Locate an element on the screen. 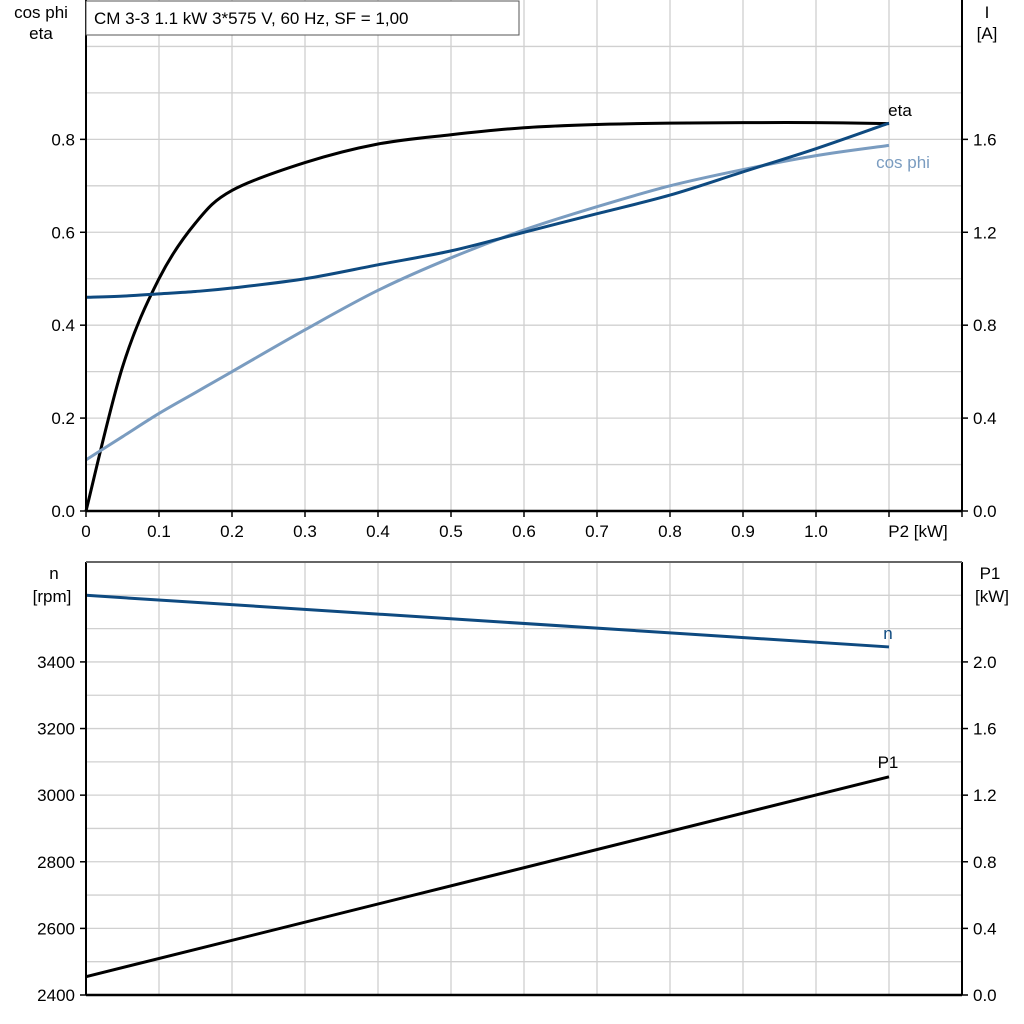  left-tick-label: 3000 is located at coordinates (56, 795).